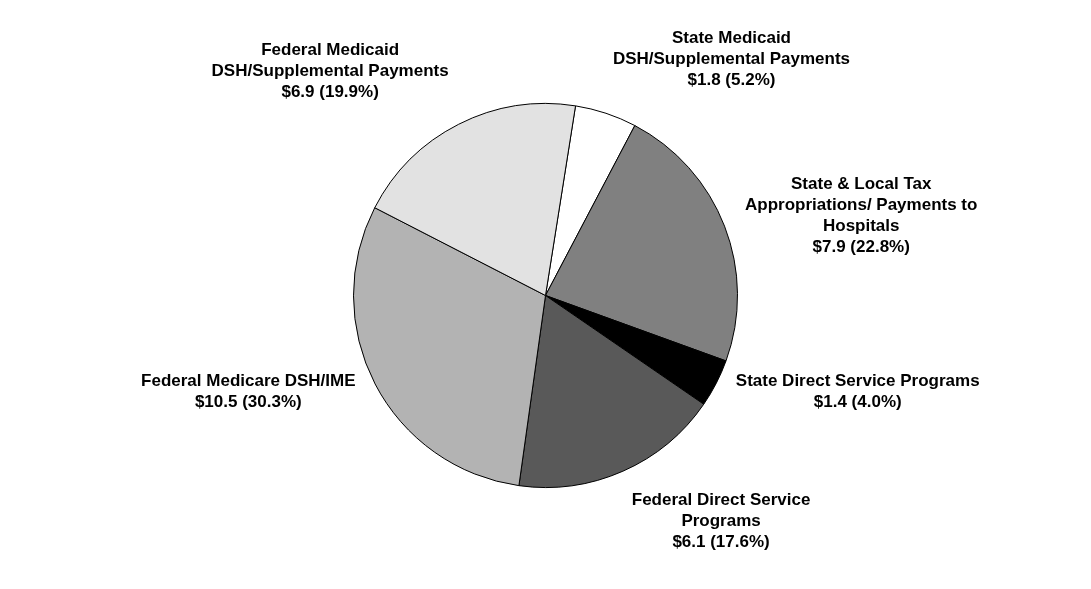 The image size is (1091, 589). Describe the element at coordinates (731, 79) in the screenshot. I see `data-label: $1.8 (5.2%)` at that location.